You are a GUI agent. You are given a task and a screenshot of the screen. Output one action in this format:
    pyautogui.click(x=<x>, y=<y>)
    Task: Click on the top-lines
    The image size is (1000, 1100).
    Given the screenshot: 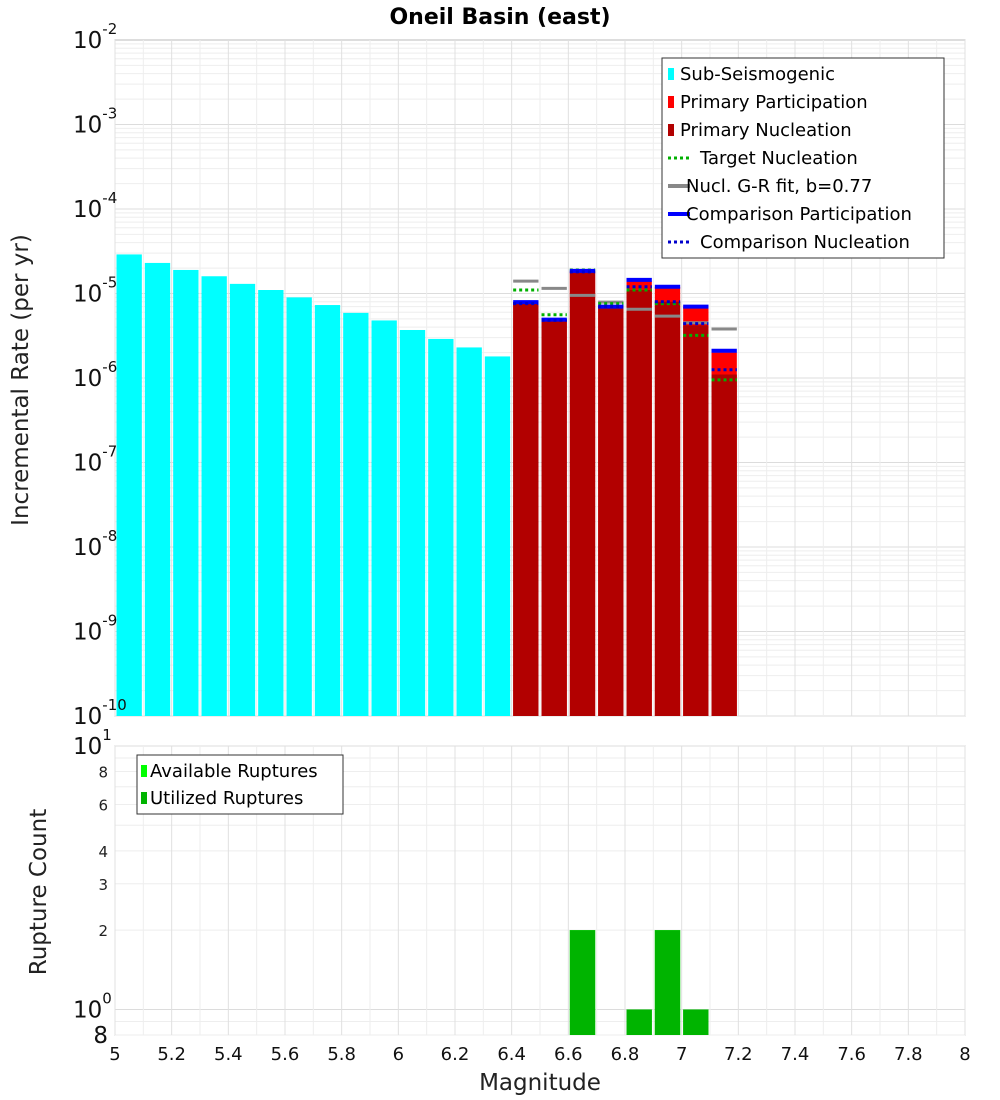 What is the action you would take?
    pyautogui.click(x=625, y=325)
    